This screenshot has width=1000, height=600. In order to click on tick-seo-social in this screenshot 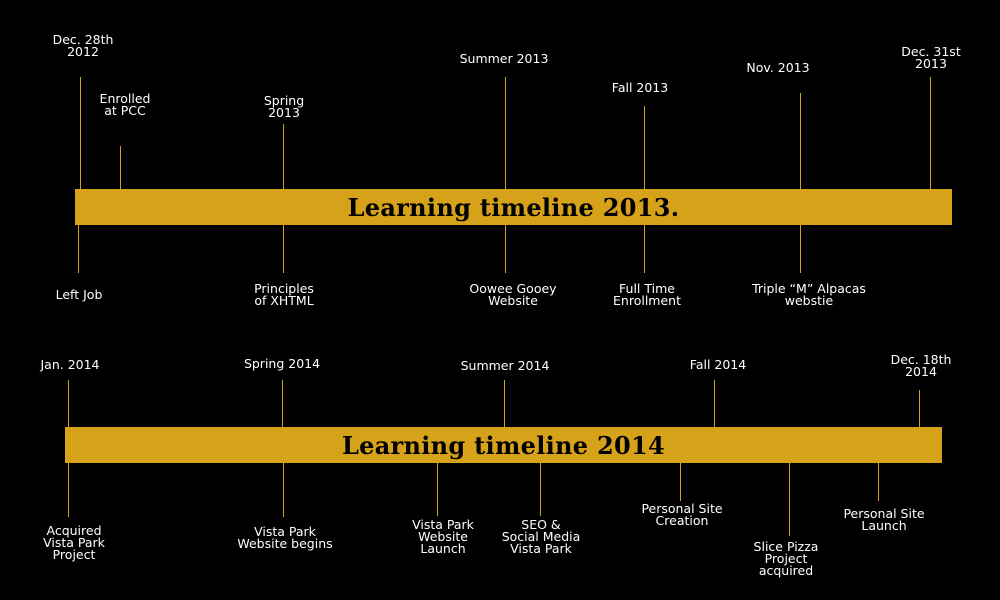, I will do `click(540, 489)`.